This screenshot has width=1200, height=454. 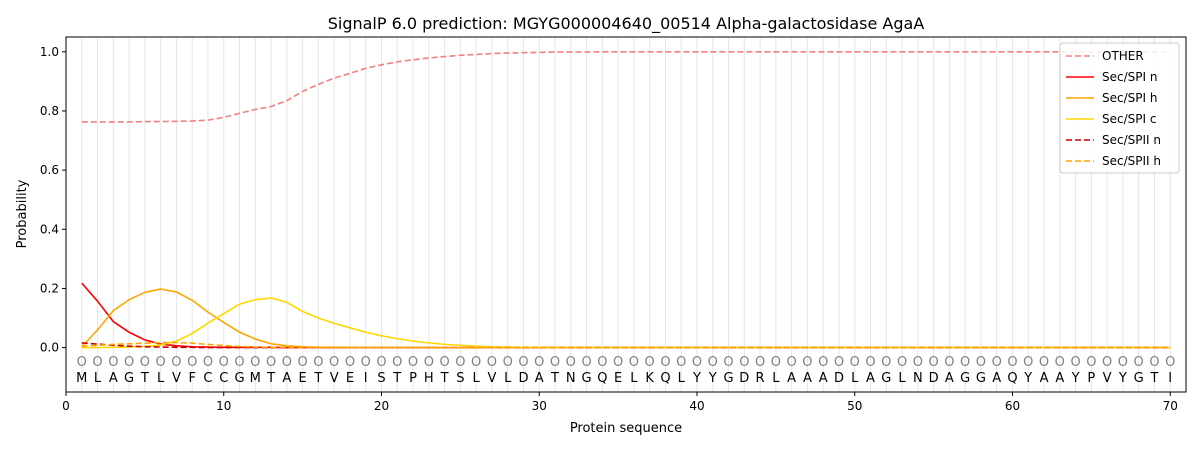 I want to click on x-tick-label: 50, so click(x=854, y=406).